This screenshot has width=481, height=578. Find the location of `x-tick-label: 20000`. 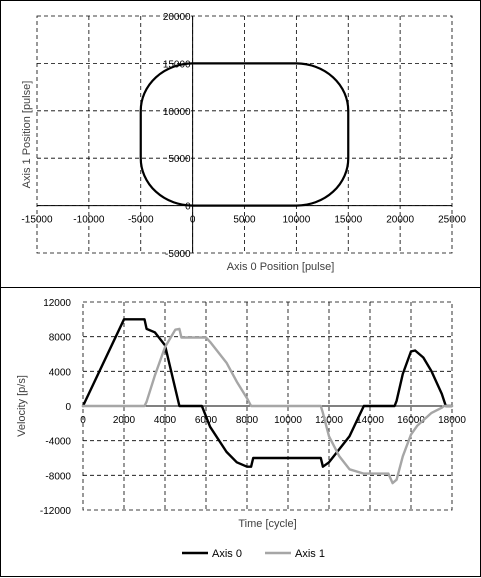

x-tick-label: 20000 is located at coordinates (400, 220).